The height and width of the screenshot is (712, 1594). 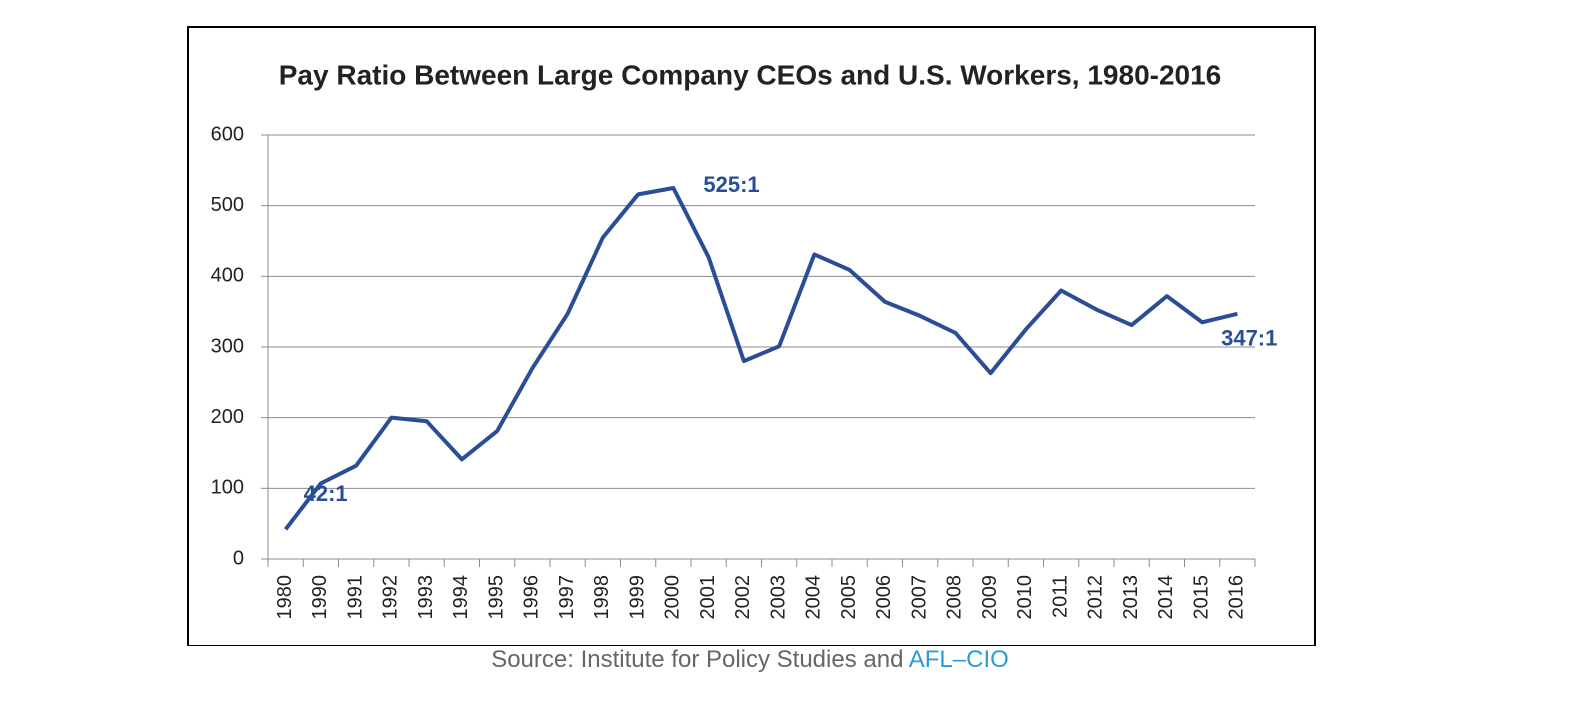 What do you see at coordinates (990, 597) in the screenshot?
I see `x-tick-label: 2009` at bounding box center [990, 597].